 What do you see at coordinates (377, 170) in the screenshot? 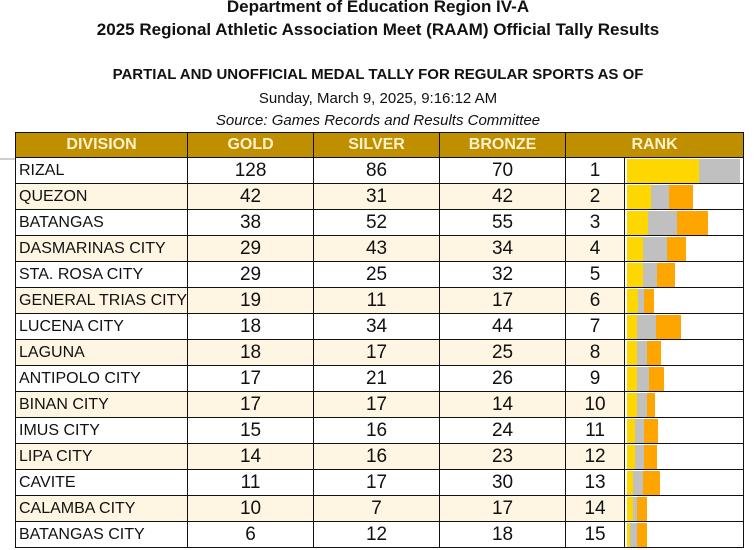
I see `silver-count-cell: 86` at bounding box center [377, 170].